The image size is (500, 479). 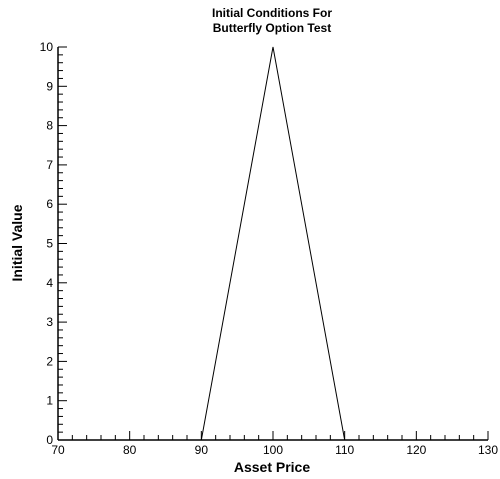 What do you see at coordinates (272, 28) in the screenshot?
I see `chart-title-line-2: Butterfly Option Test` at bounding box center [272, 28].